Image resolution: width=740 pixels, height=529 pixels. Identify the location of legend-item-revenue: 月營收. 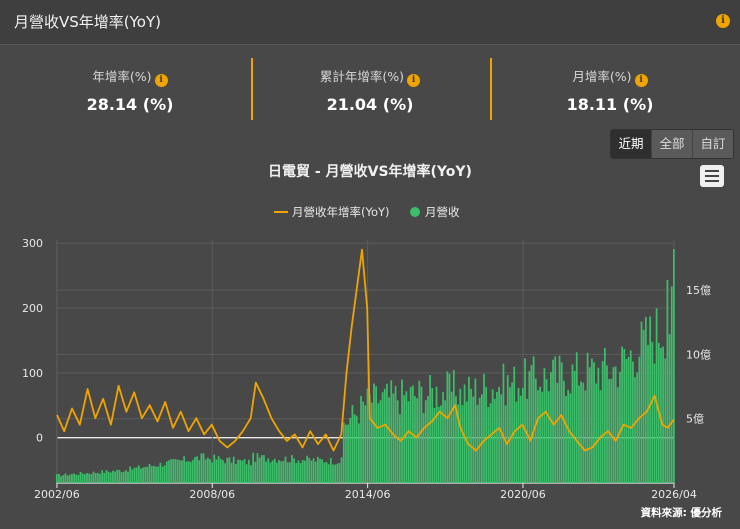
(435, 212).